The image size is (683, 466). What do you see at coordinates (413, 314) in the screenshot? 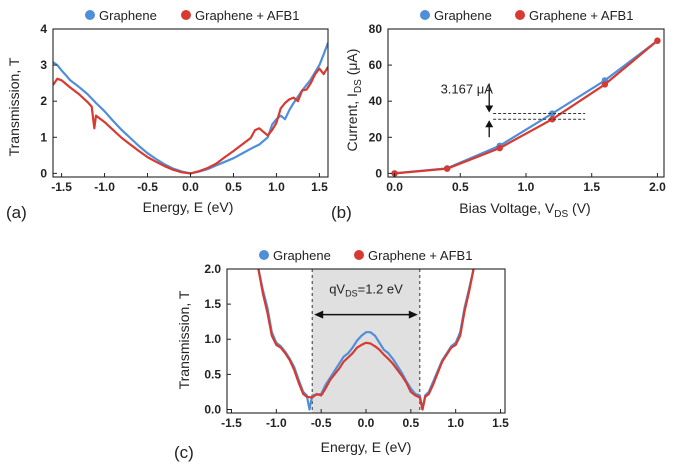
I see `bias-window-arrow-right-head` at bounding box center [413, 314].